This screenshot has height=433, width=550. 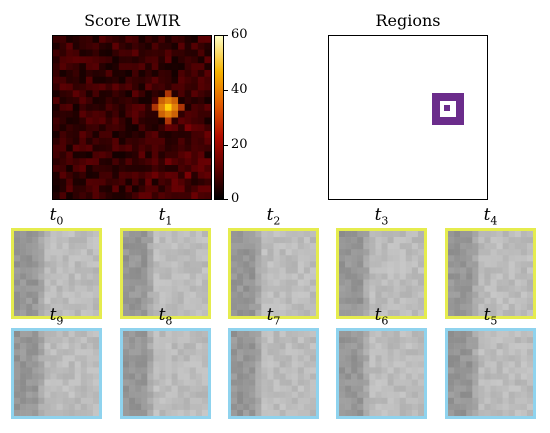 I want to click on patch-t5, so click(x=490, y=373).